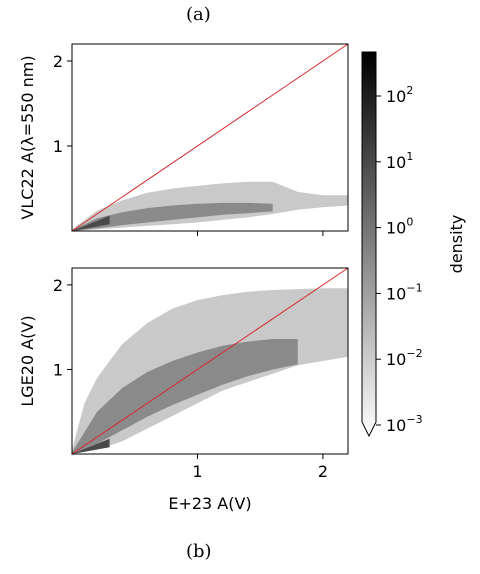  What do you see at coordinates (369, 244) in the screenshot?
I see `colorbar-body` at bounding box center [369, 244].